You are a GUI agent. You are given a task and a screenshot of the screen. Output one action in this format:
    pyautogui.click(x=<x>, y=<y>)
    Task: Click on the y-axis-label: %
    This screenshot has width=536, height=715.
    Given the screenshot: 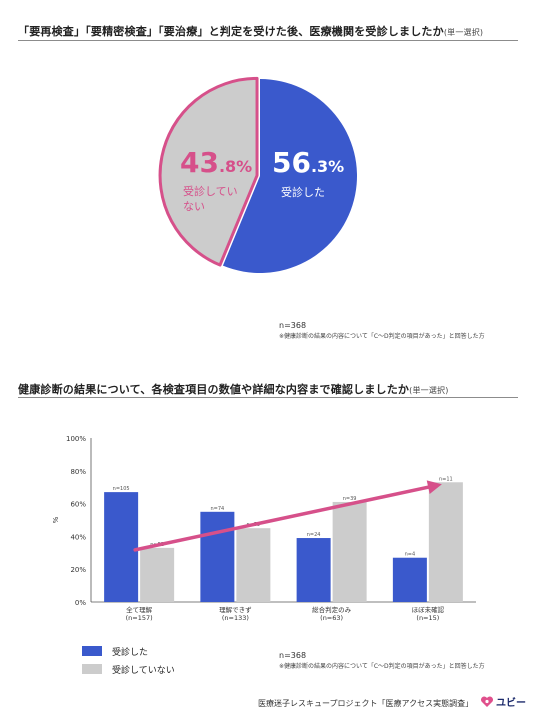 What is the action you would take?
    pyautogui.click(x=56, y=519)
    